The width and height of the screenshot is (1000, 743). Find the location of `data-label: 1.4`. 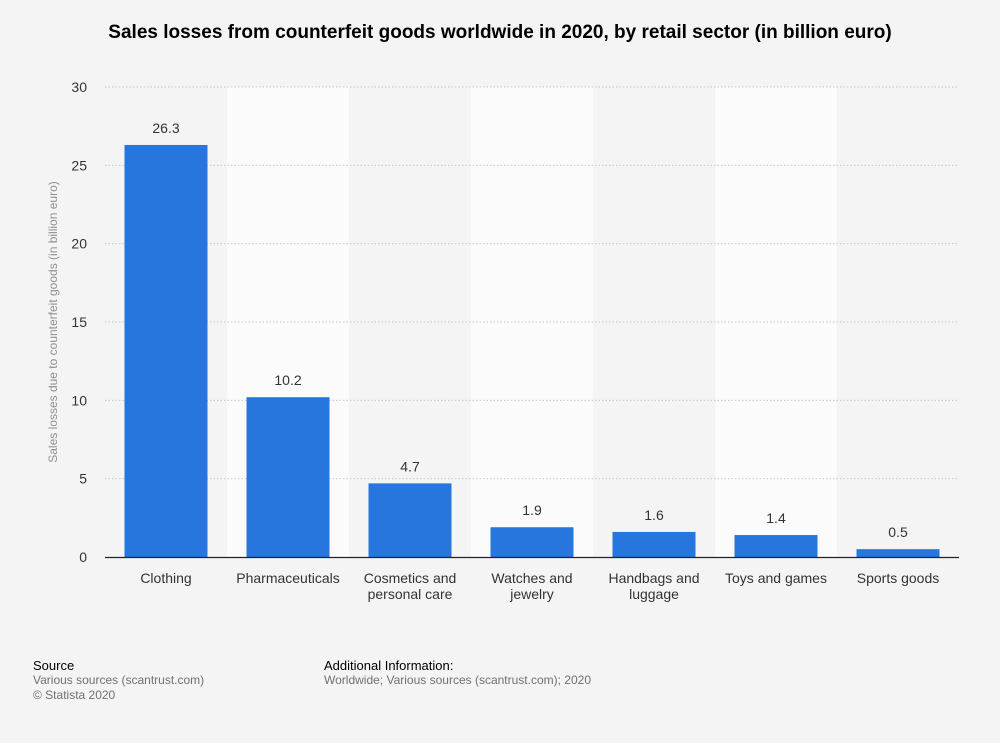

data-label: 1.4 is located at coordinates (776, 518).